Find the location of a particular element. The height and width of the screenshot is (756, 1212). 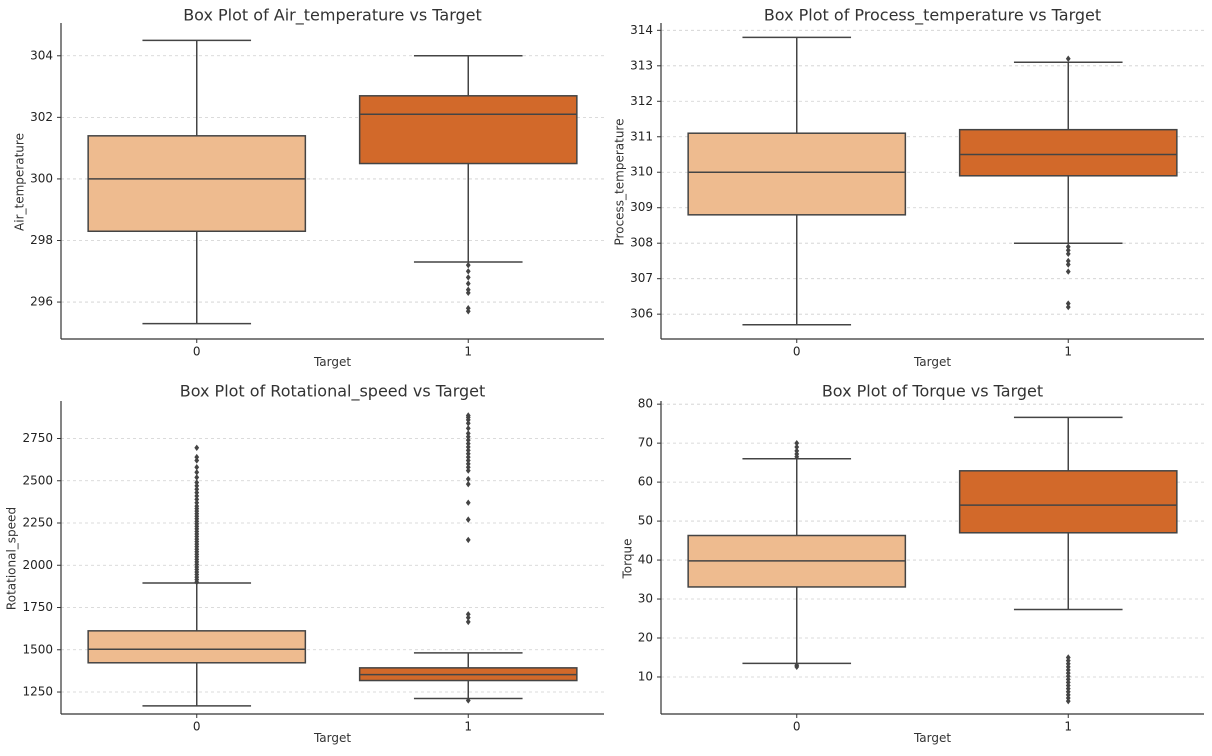

y-tick-label: 313 is located at coordinates (641, 65).